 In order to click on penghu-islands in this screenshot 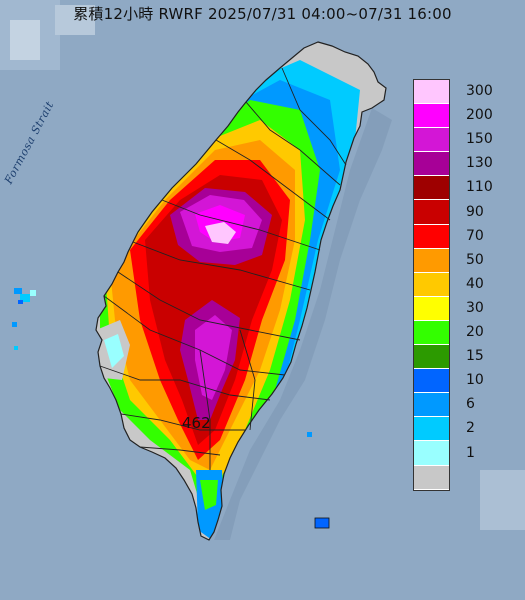, I will do `click(24, 319)`.